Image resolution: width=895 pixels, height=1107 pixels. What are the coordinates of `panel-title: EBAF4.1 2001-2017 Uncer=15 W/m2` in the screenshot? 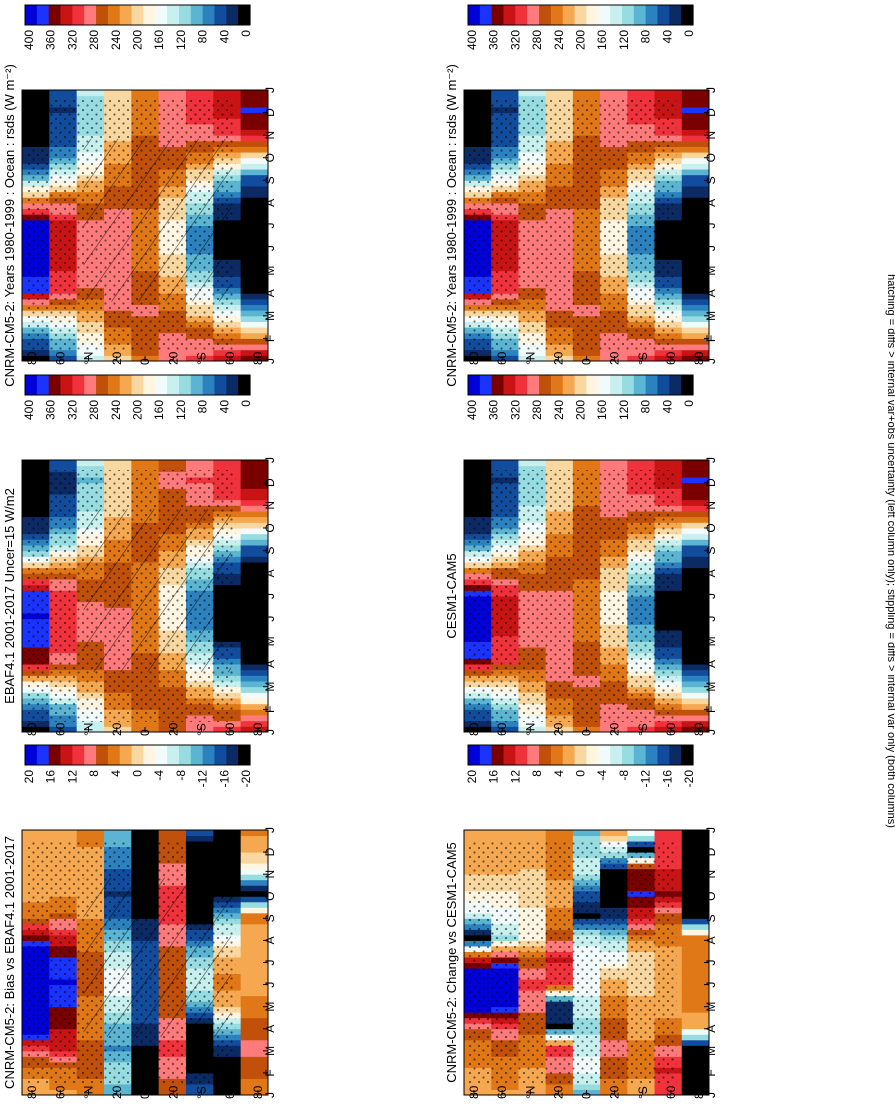 It's located at (9, 596).